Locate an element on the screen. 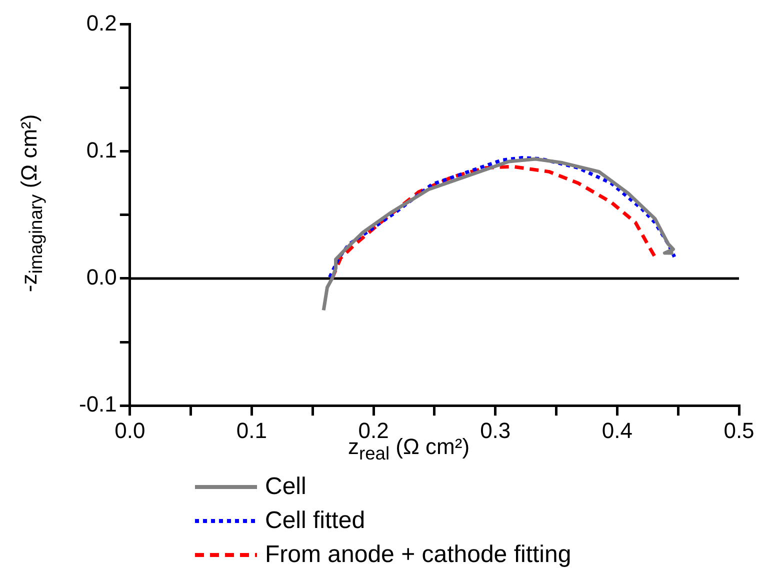  y-tick-label: -0.1 is located at coordinates (97, 404).